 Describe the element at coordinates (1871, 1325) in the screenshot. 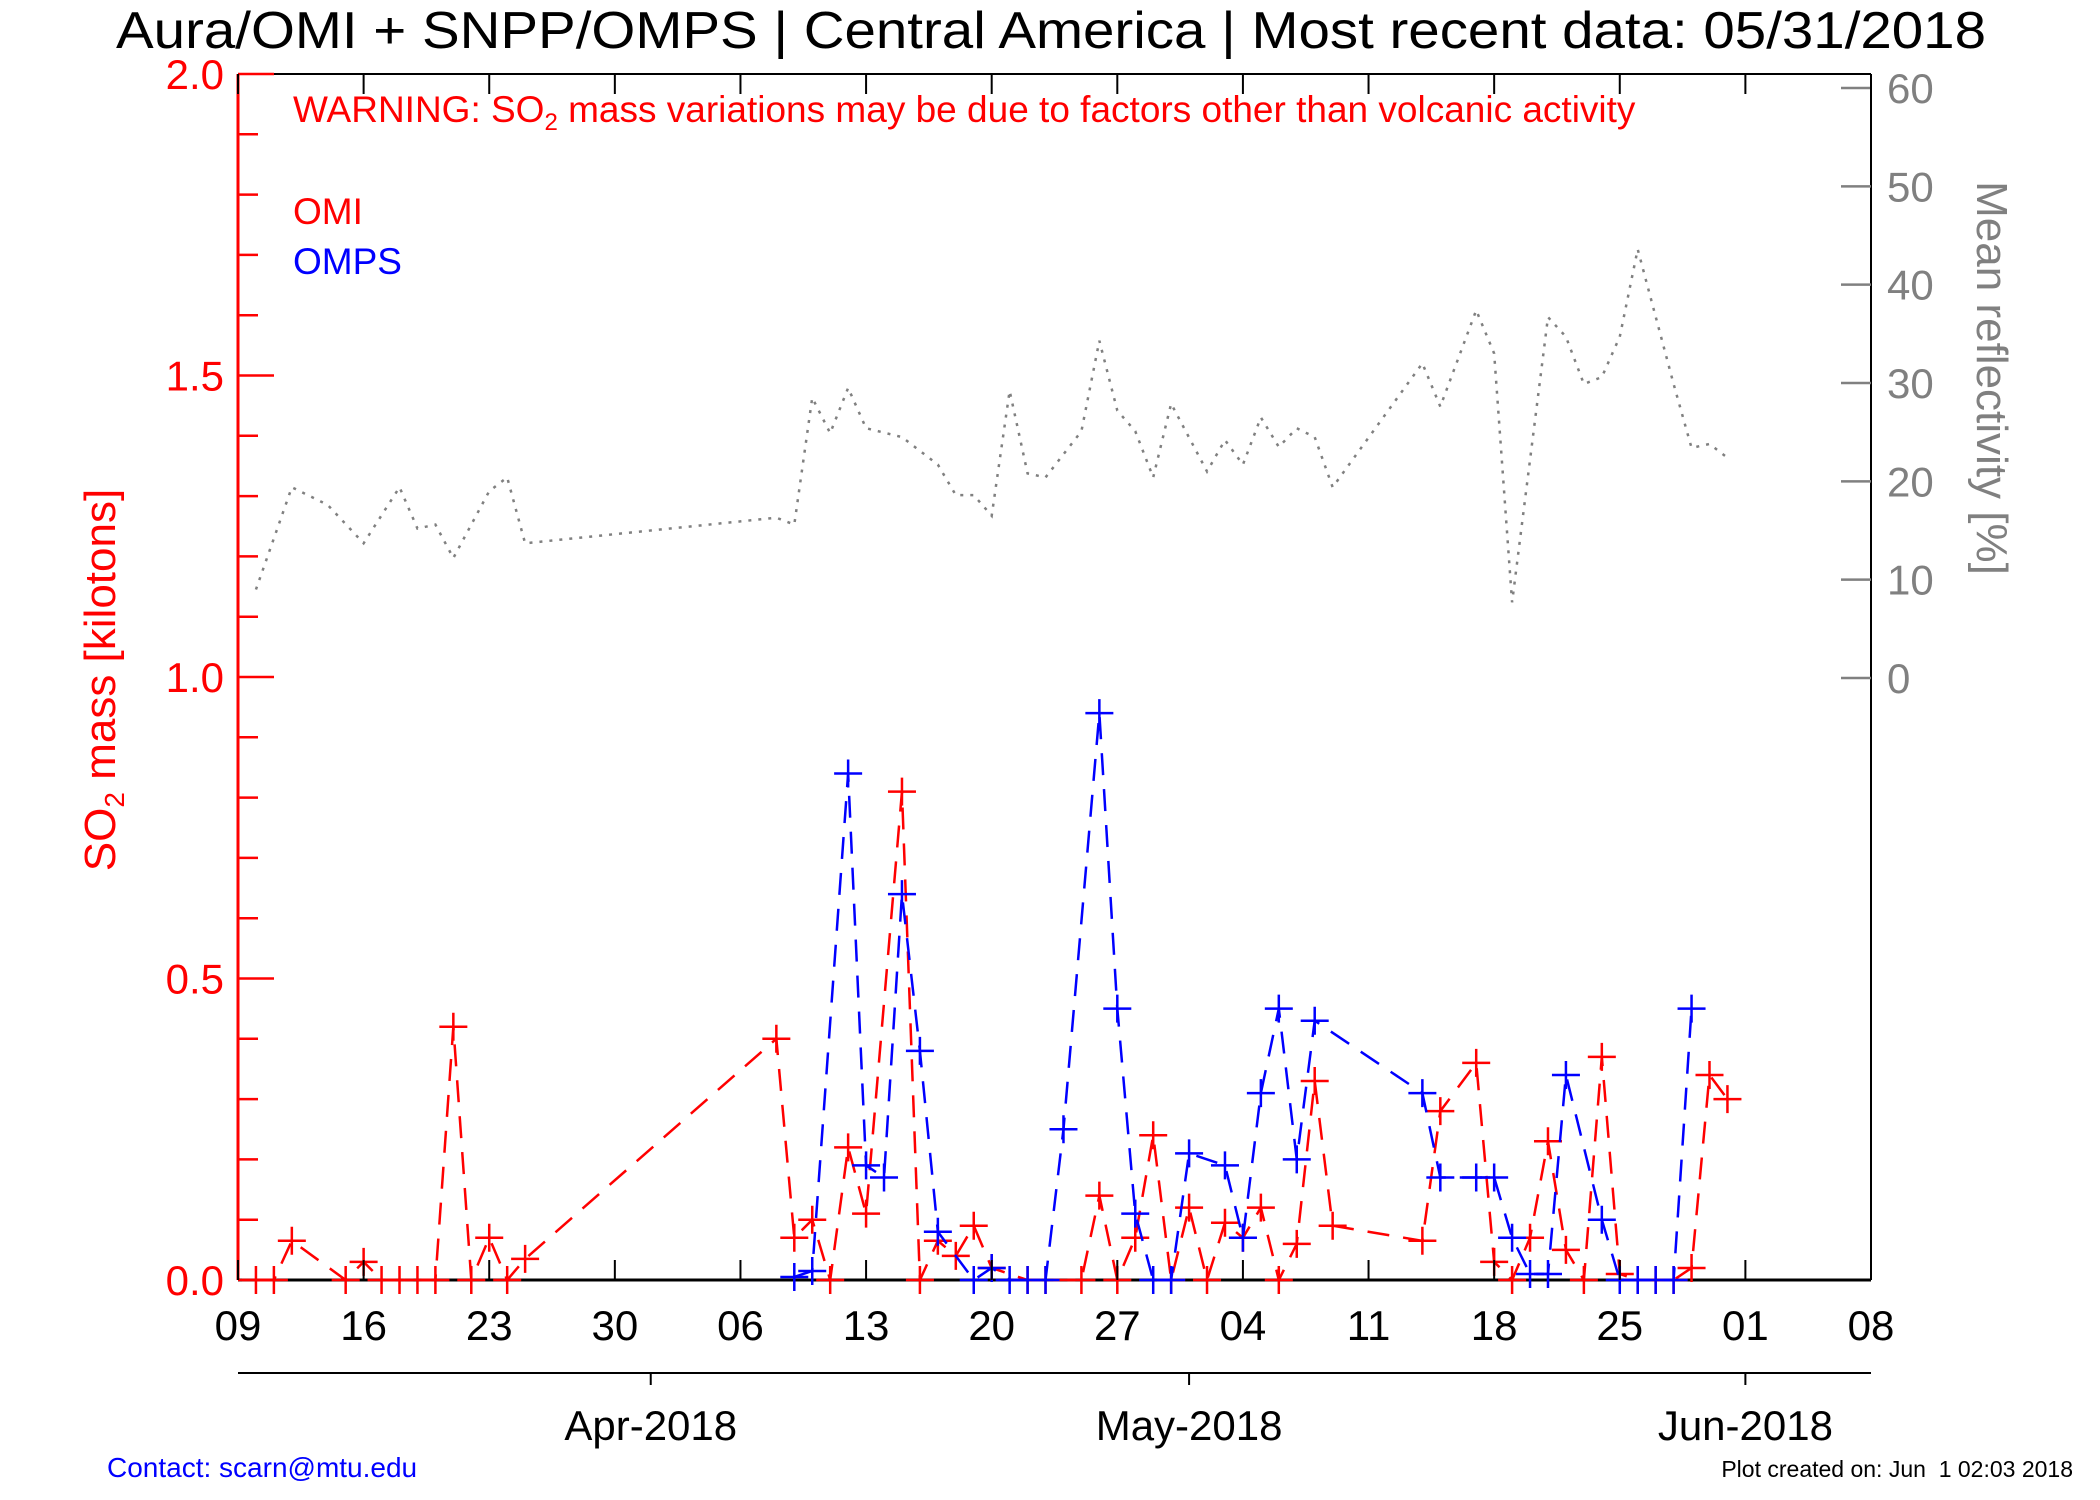

I see `x-tick-label: 08` at that location.